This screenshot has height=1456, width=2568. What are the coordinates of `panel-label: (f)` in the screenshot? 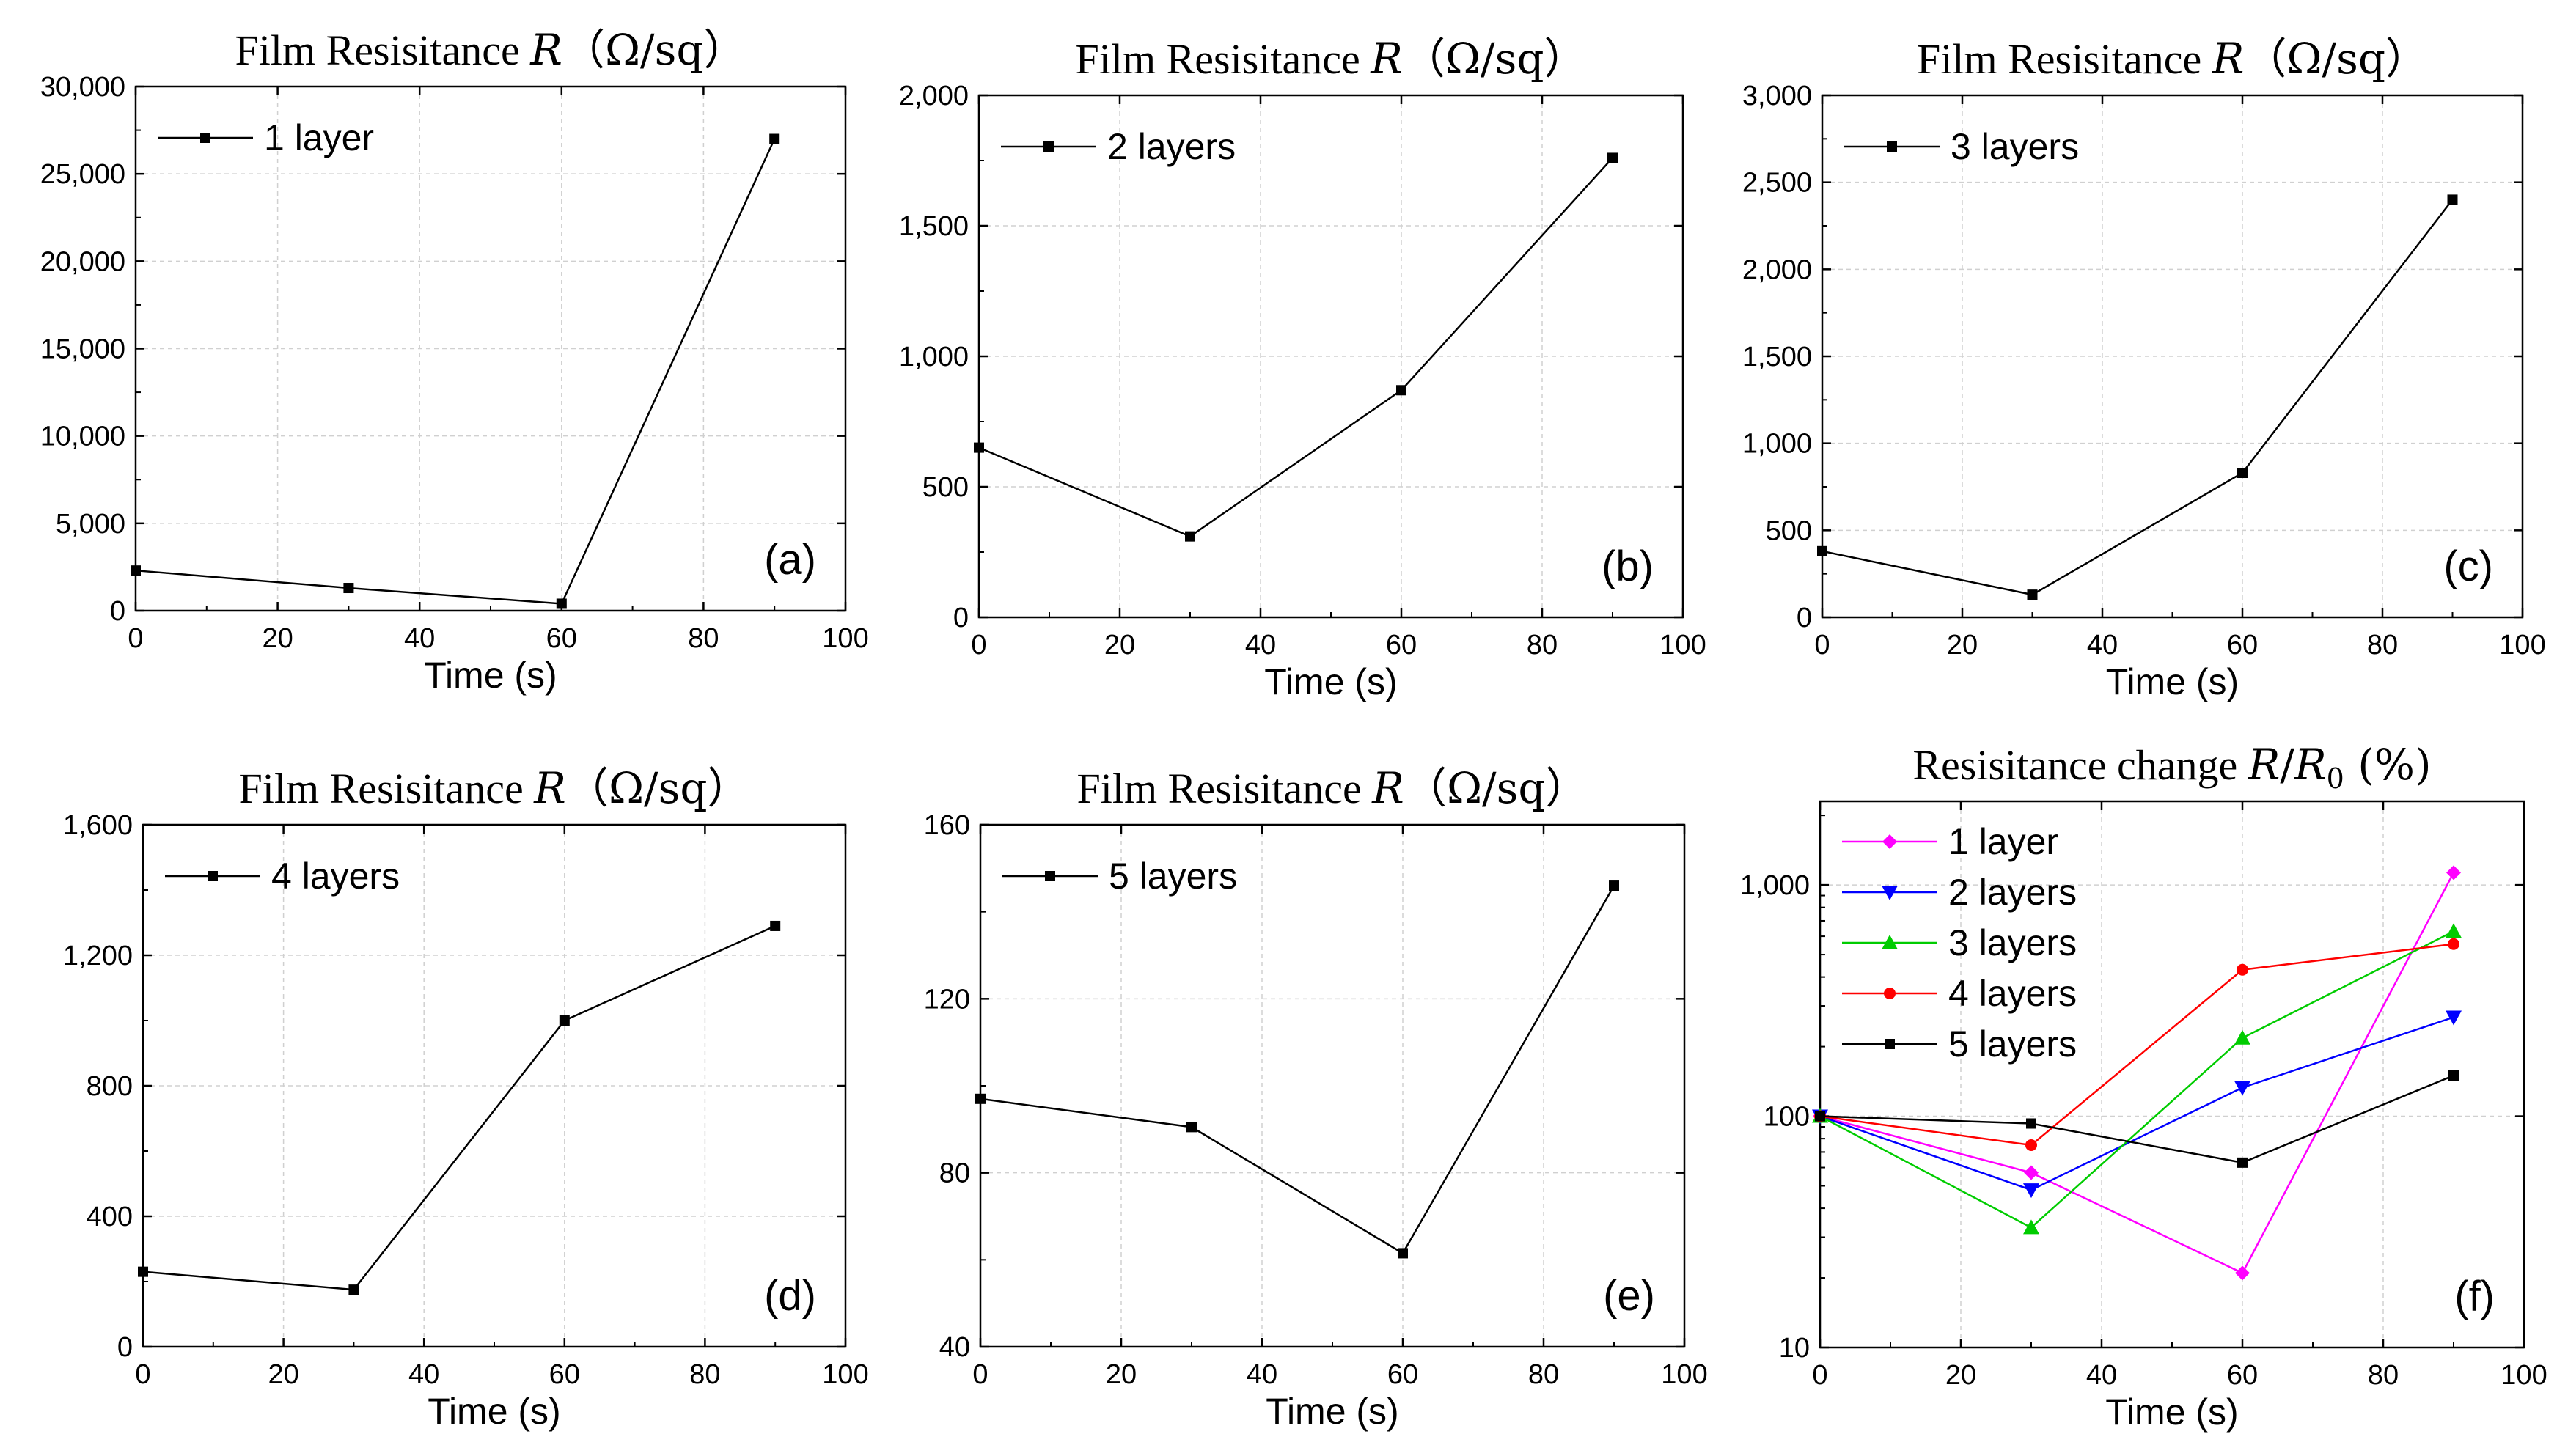 It's located at (2474, 1296).